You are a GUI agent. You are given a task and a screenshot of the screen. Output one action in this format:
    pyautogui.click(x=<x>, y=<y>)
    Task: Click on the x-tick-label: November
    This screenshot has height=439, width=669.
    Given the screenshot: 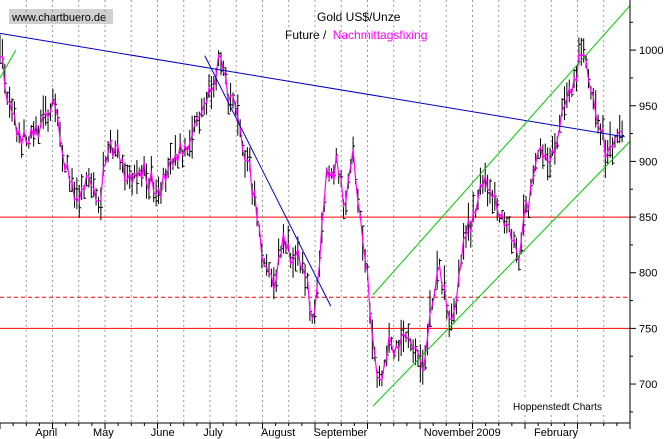 What is the action you would take?
    pyautogui.click(x=449, y=433)
    